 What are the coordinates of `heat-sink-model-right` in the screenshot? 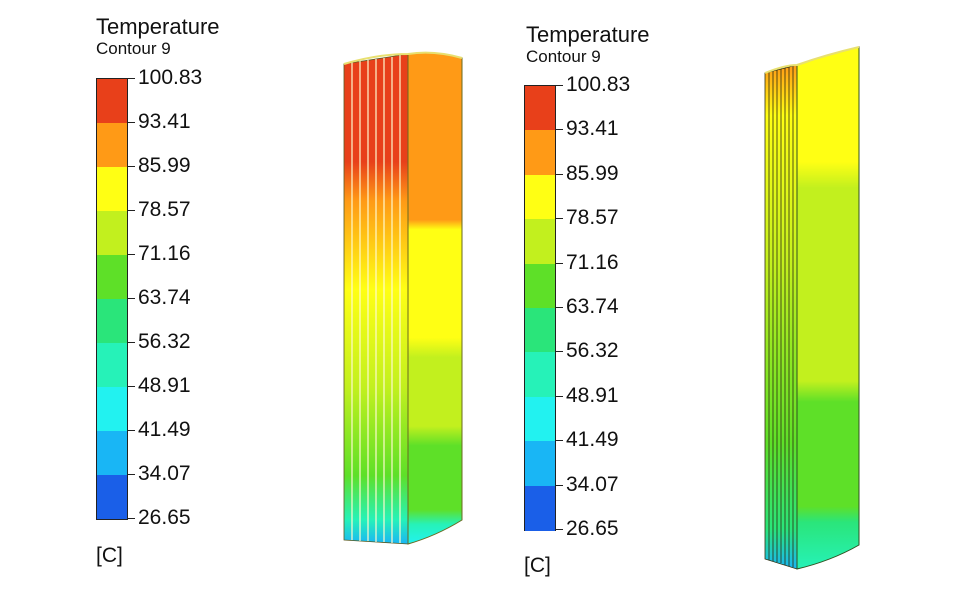 It's located at (812, 308).